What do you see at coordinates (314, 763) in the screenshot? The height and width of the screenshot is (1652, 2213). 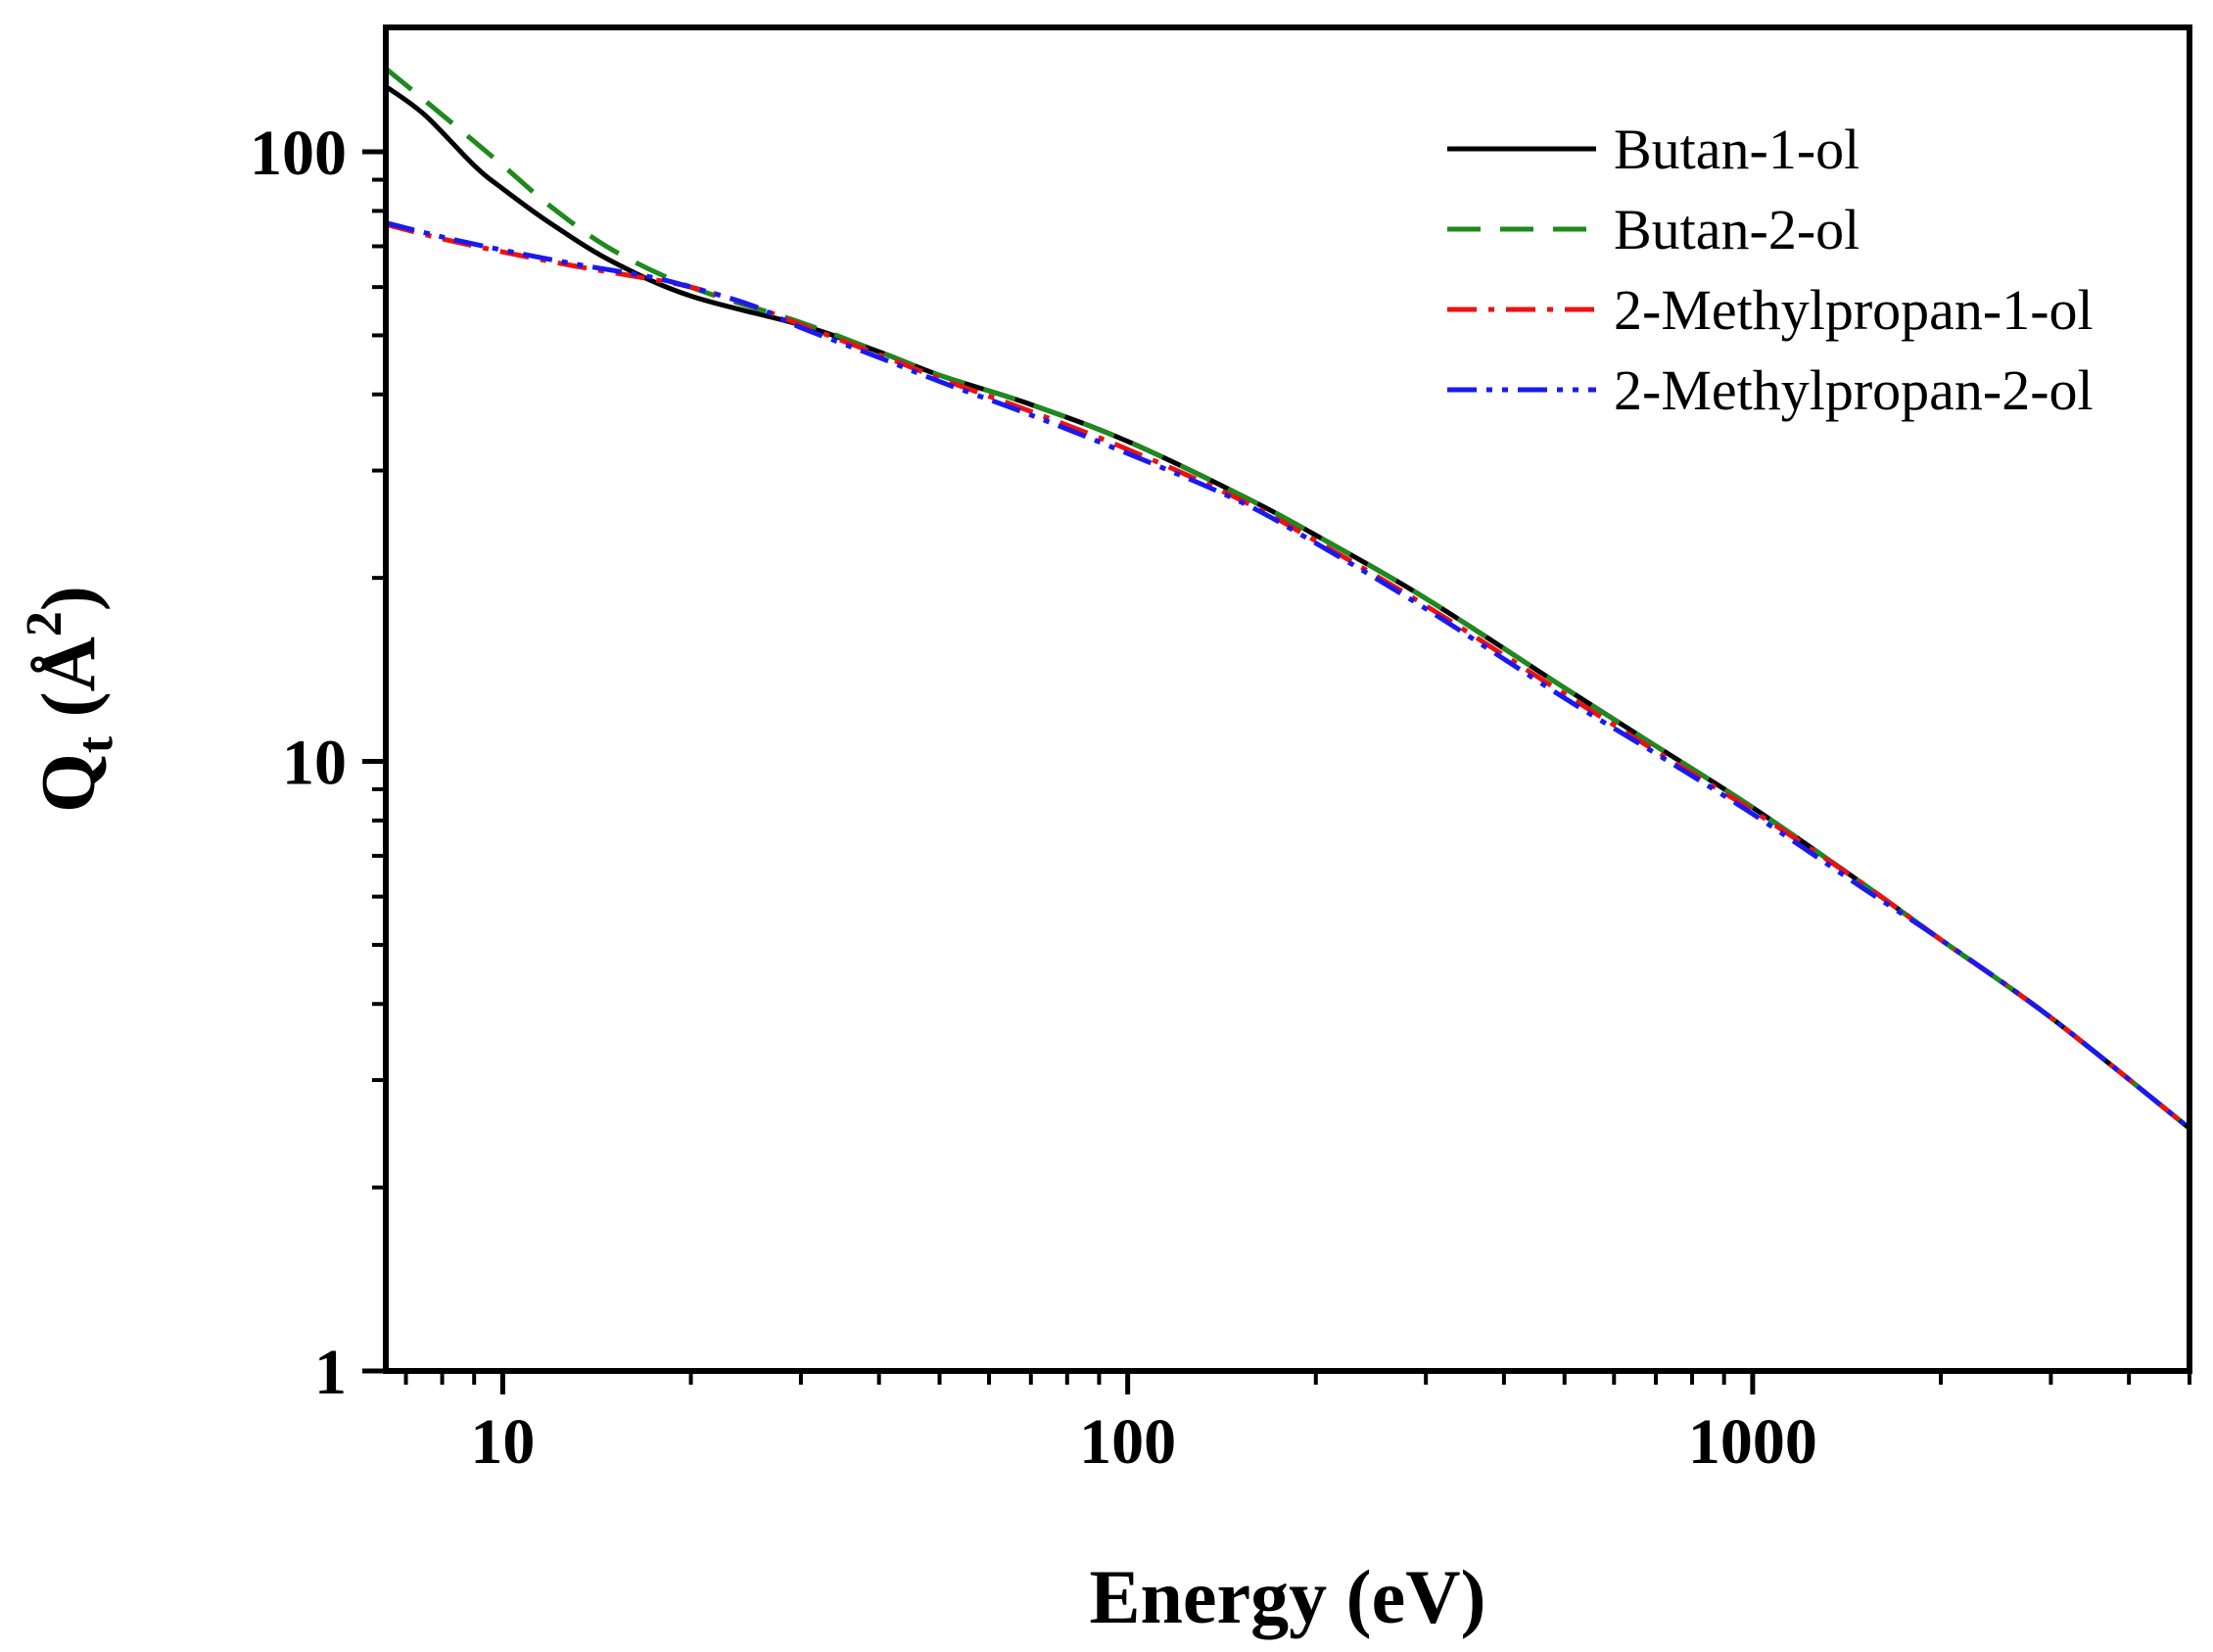 I see `y-tick-label: 10` at bounding box center [314, 763].